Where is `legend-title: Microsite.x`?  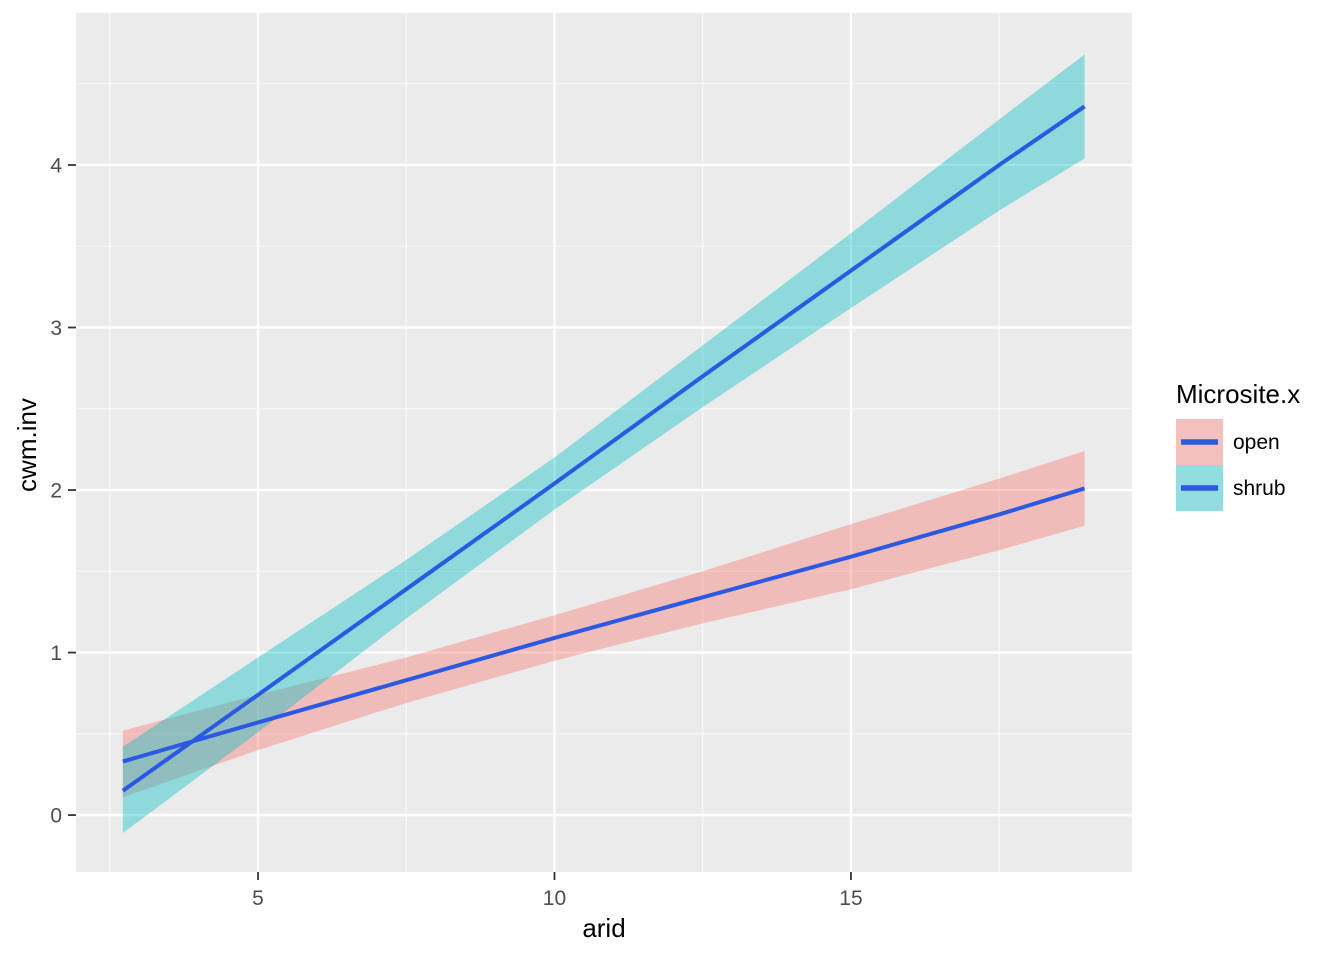 legend-title: Microsite.x is located at coordinates (1238, 394).